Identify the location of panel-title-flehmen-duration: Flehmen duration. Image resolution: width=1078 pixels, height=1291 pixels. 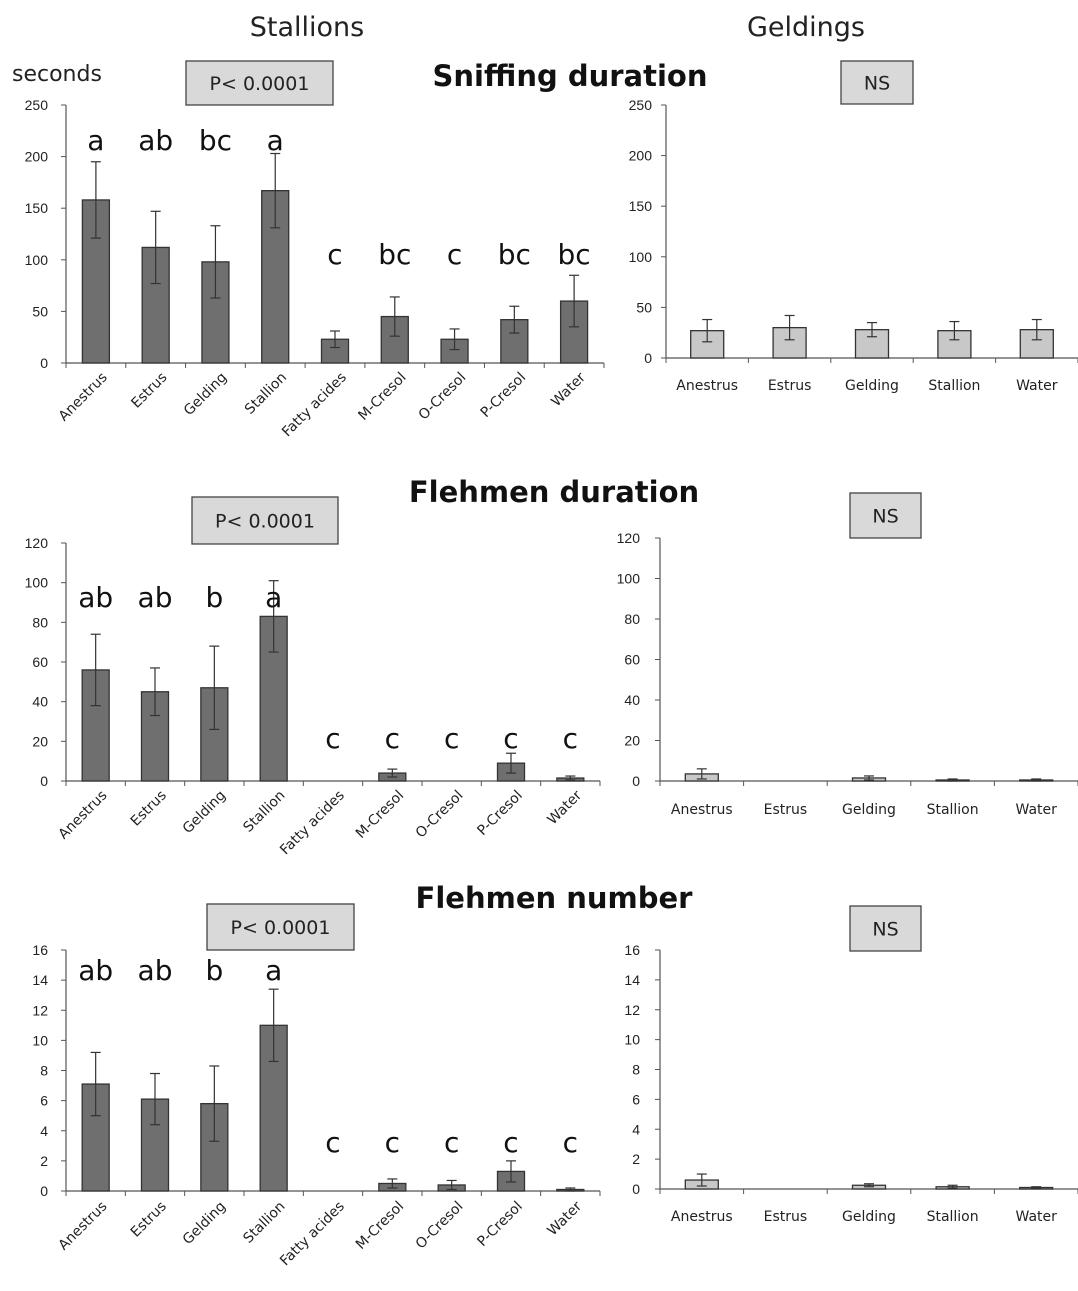
(554, 492).